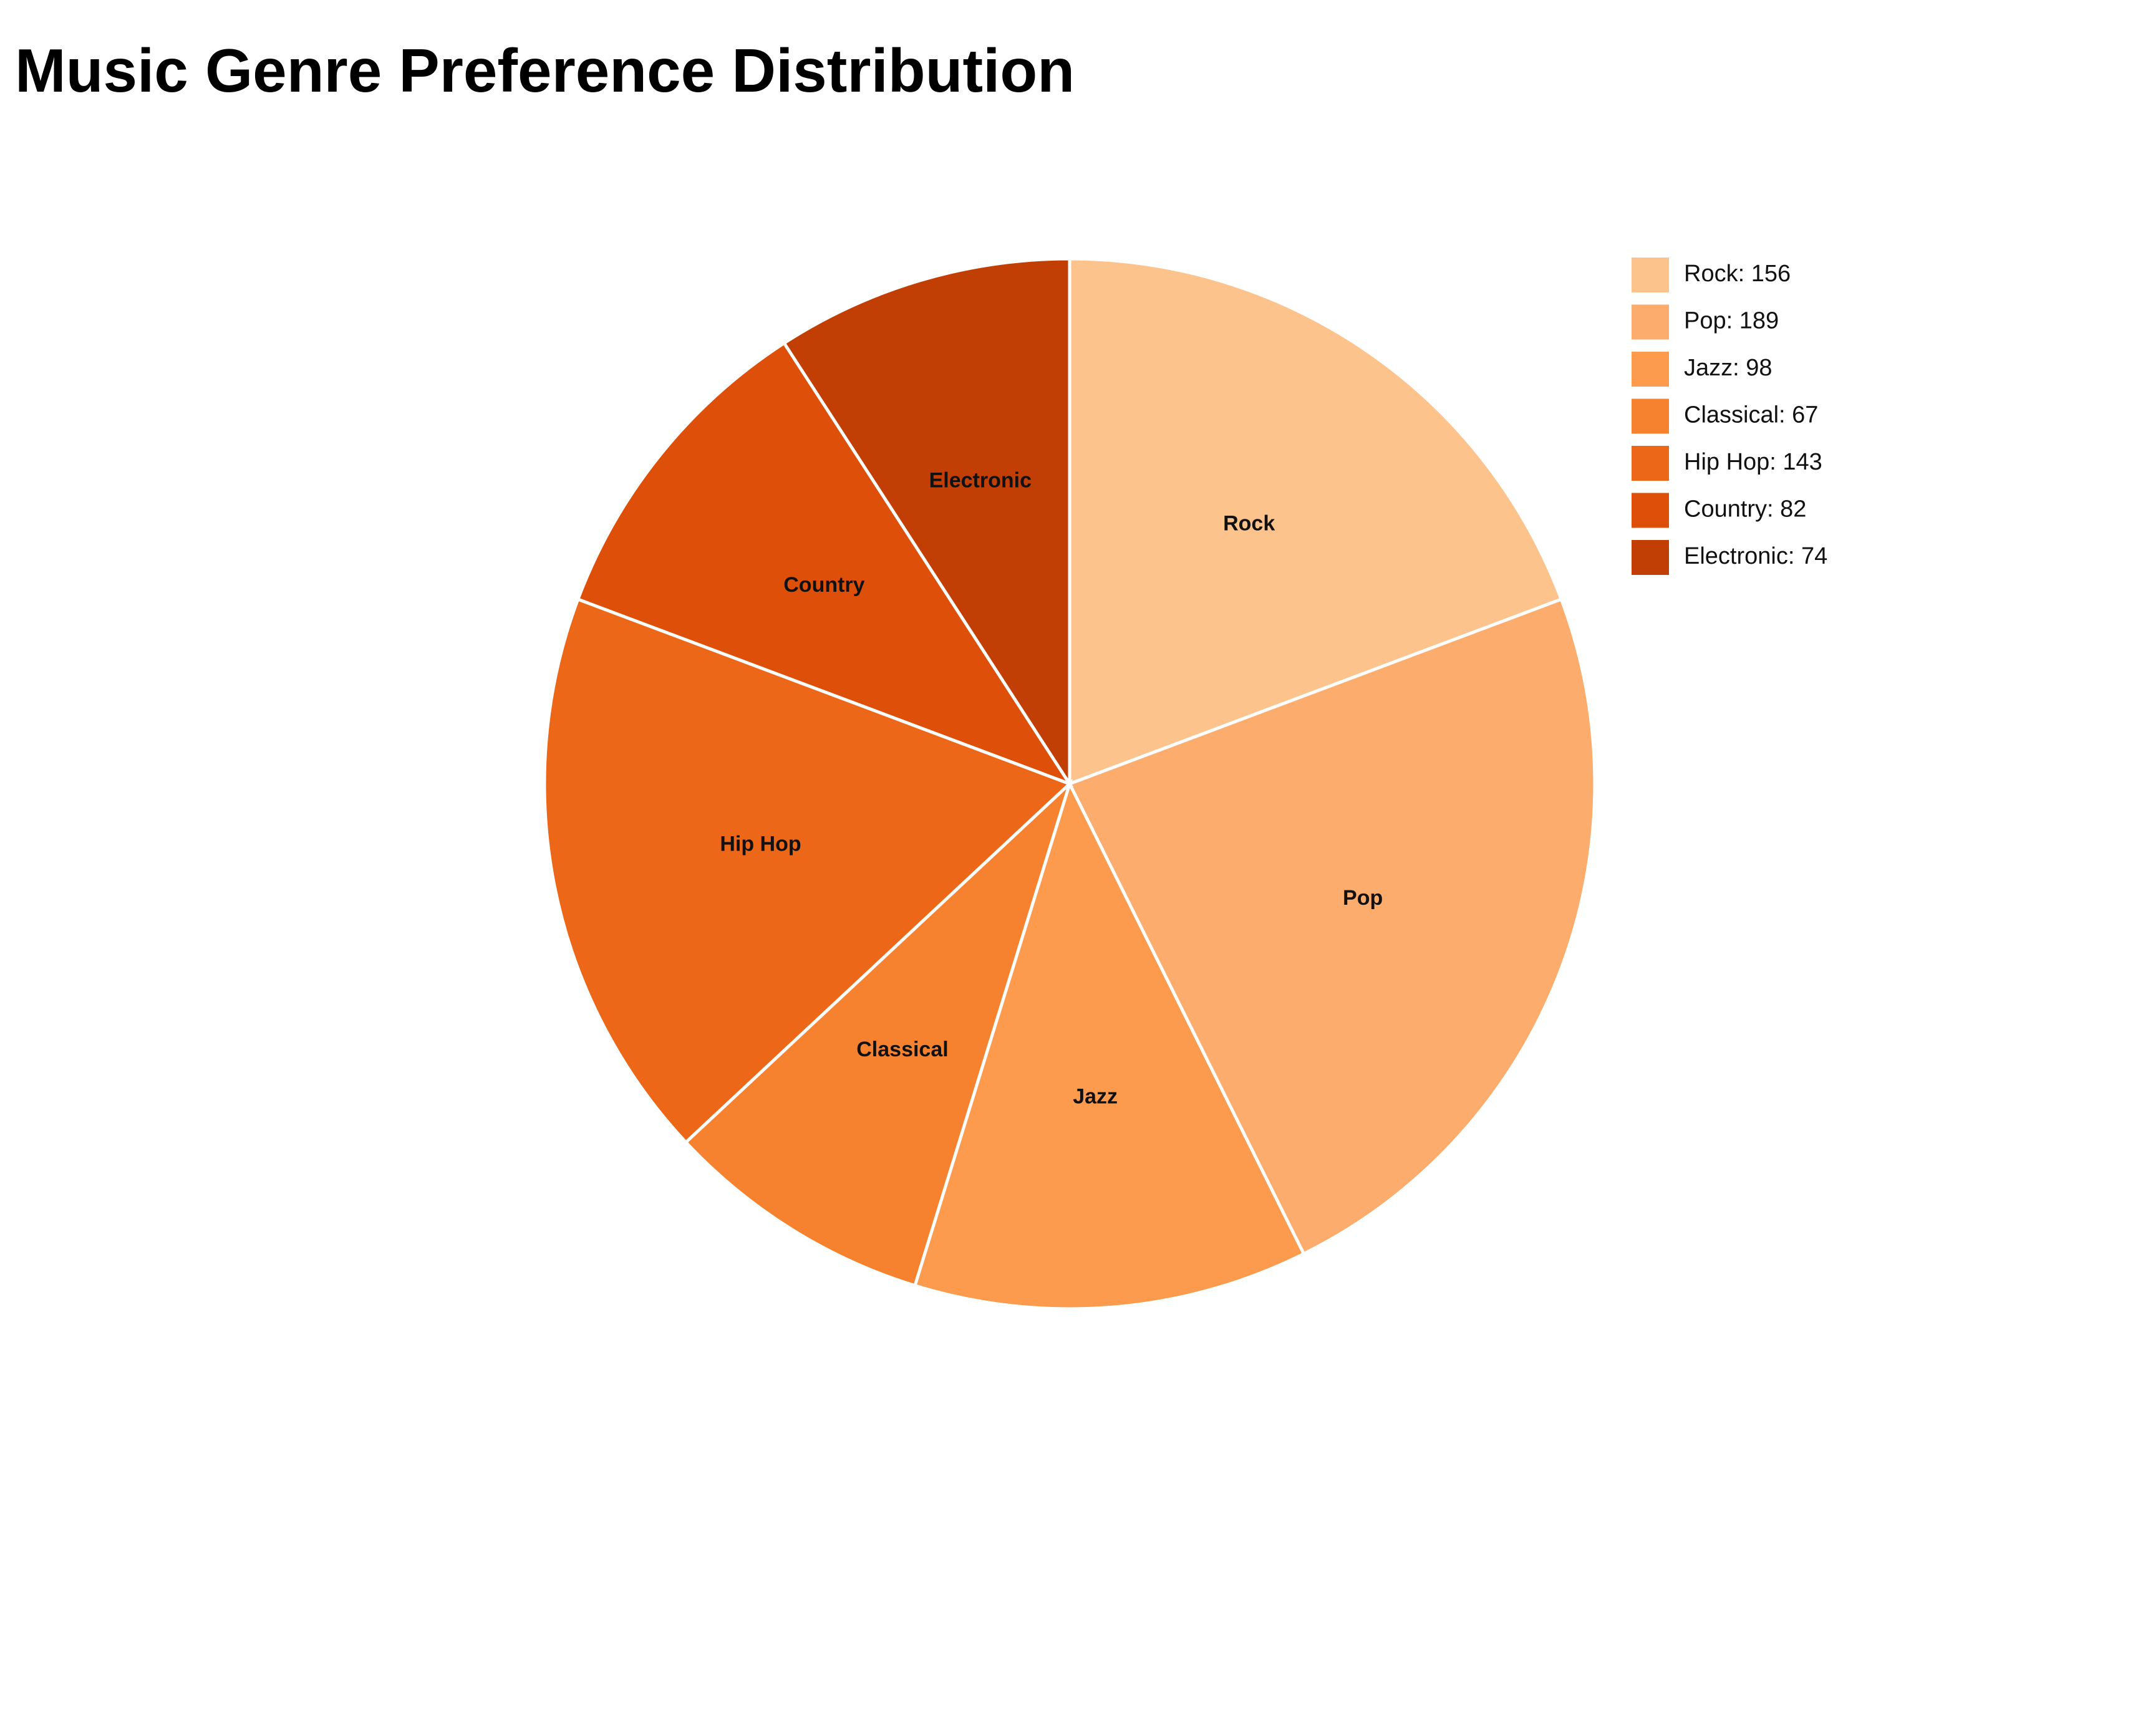  I want to click on legend-label-electronic: Electronic: 74, so click(1755, 556).